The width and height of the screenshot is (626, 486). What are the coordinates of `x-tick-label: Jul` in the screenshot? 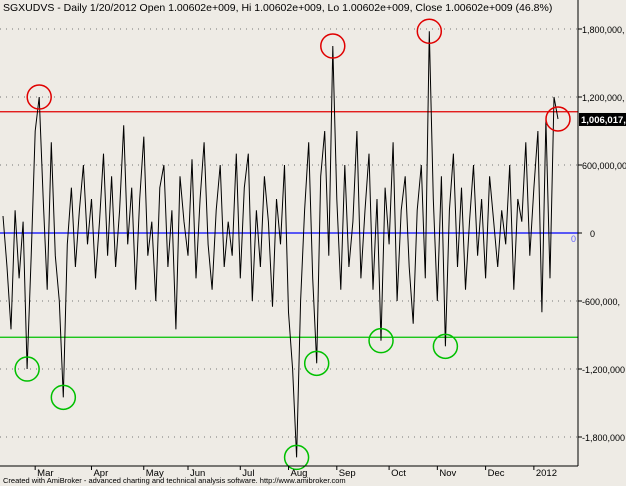 It's located at (248, 473).